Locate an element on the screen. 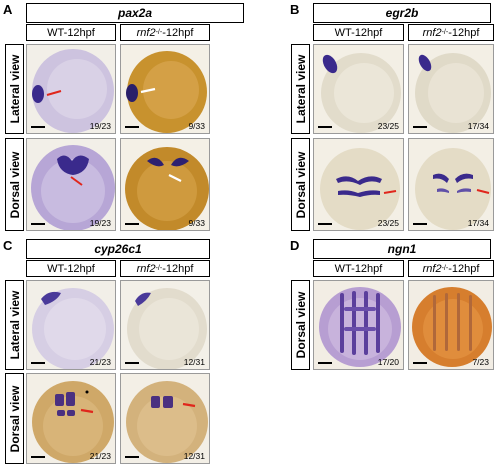  panel-d-gene-label: ngn1 is located at coordinates (402, 249).